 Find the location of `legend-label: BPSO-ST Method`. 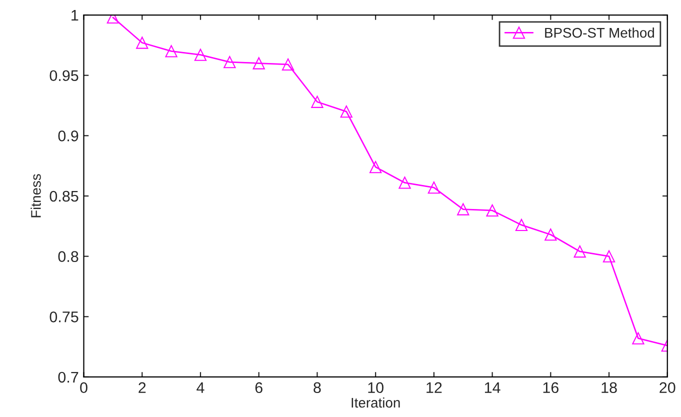

legend-label: BPSO-ST Method is located at coordinates (599, 33).